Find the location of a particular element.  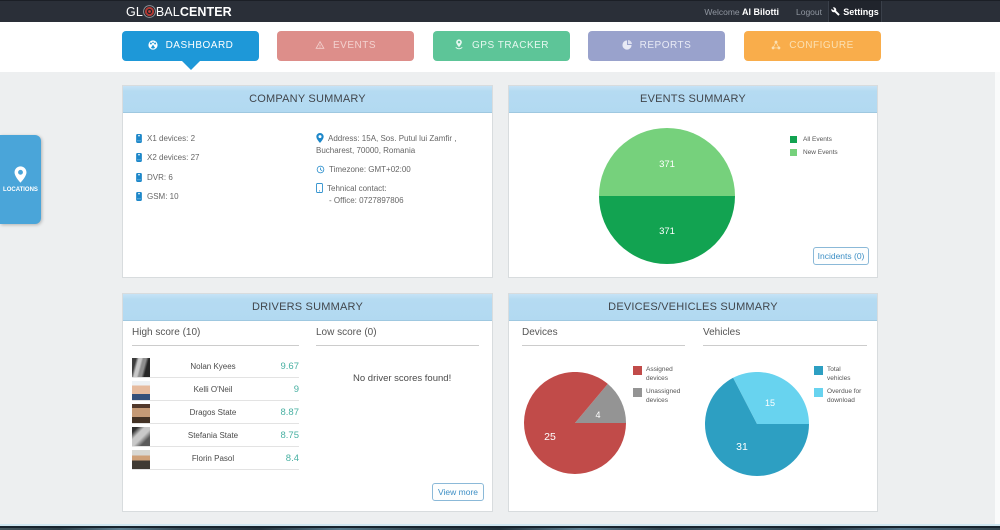

svg-text: 31 is located at coordinates (742, 447).